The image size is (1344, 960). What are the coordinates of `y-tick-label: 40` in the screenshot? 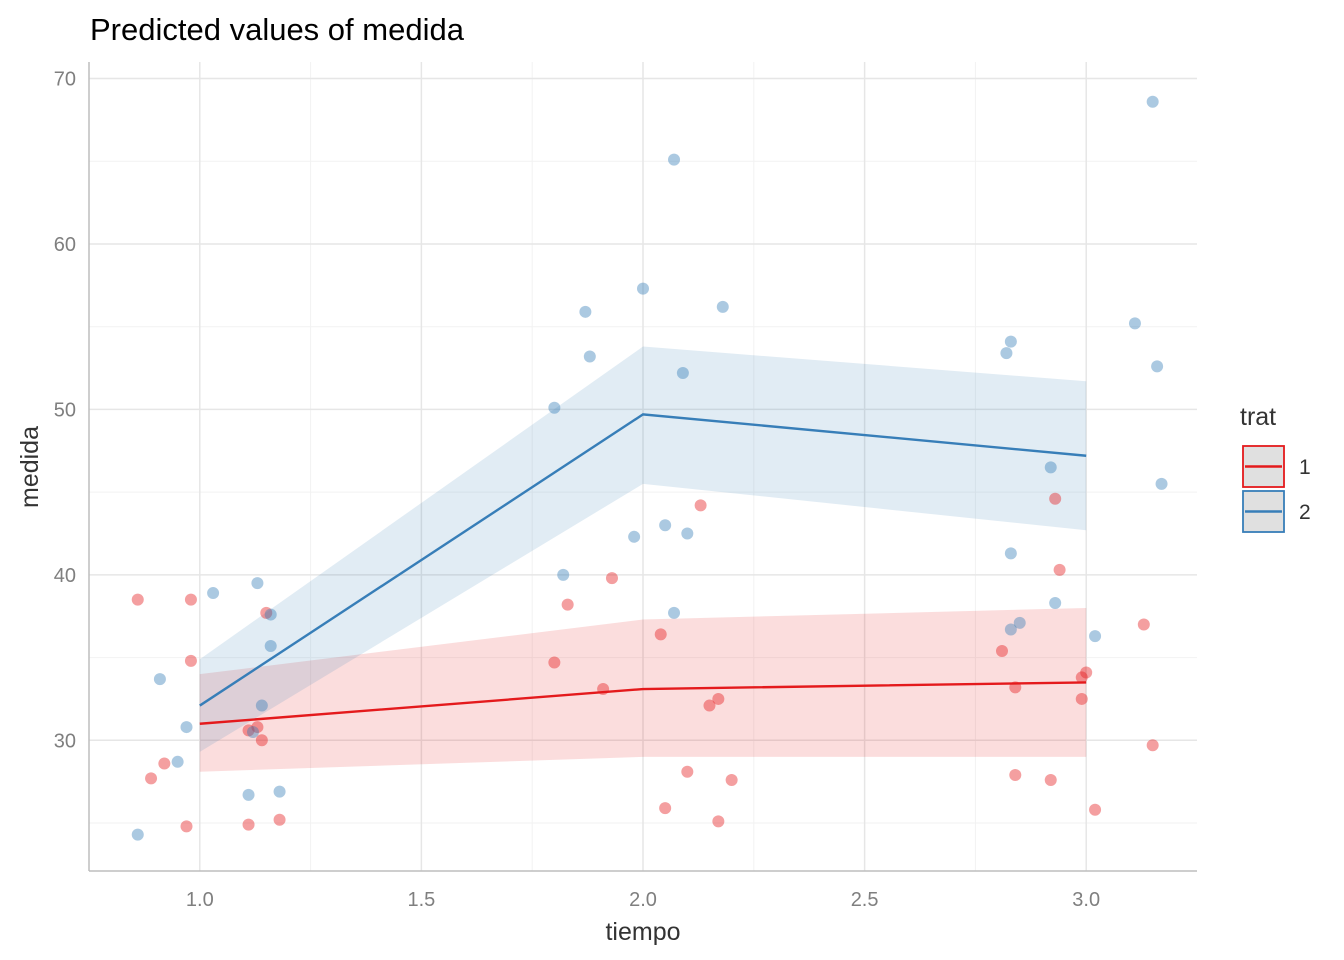 It's located at (65, 576).